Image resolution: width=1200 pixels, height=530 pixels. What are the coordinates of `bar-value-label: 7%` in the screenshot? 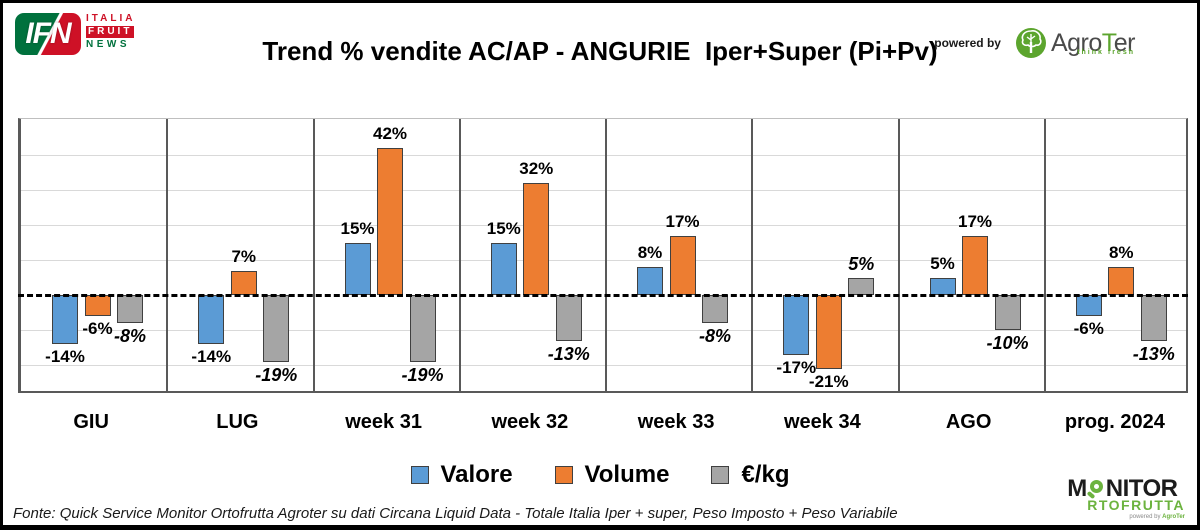 It's located at (244, 256).